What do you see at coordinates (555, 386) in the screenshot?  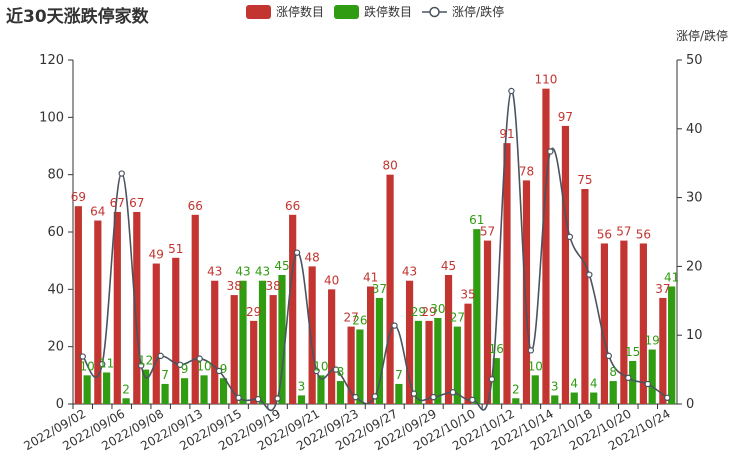 I see `data-label-limit-down: 3` at bounding box center [555, 386].